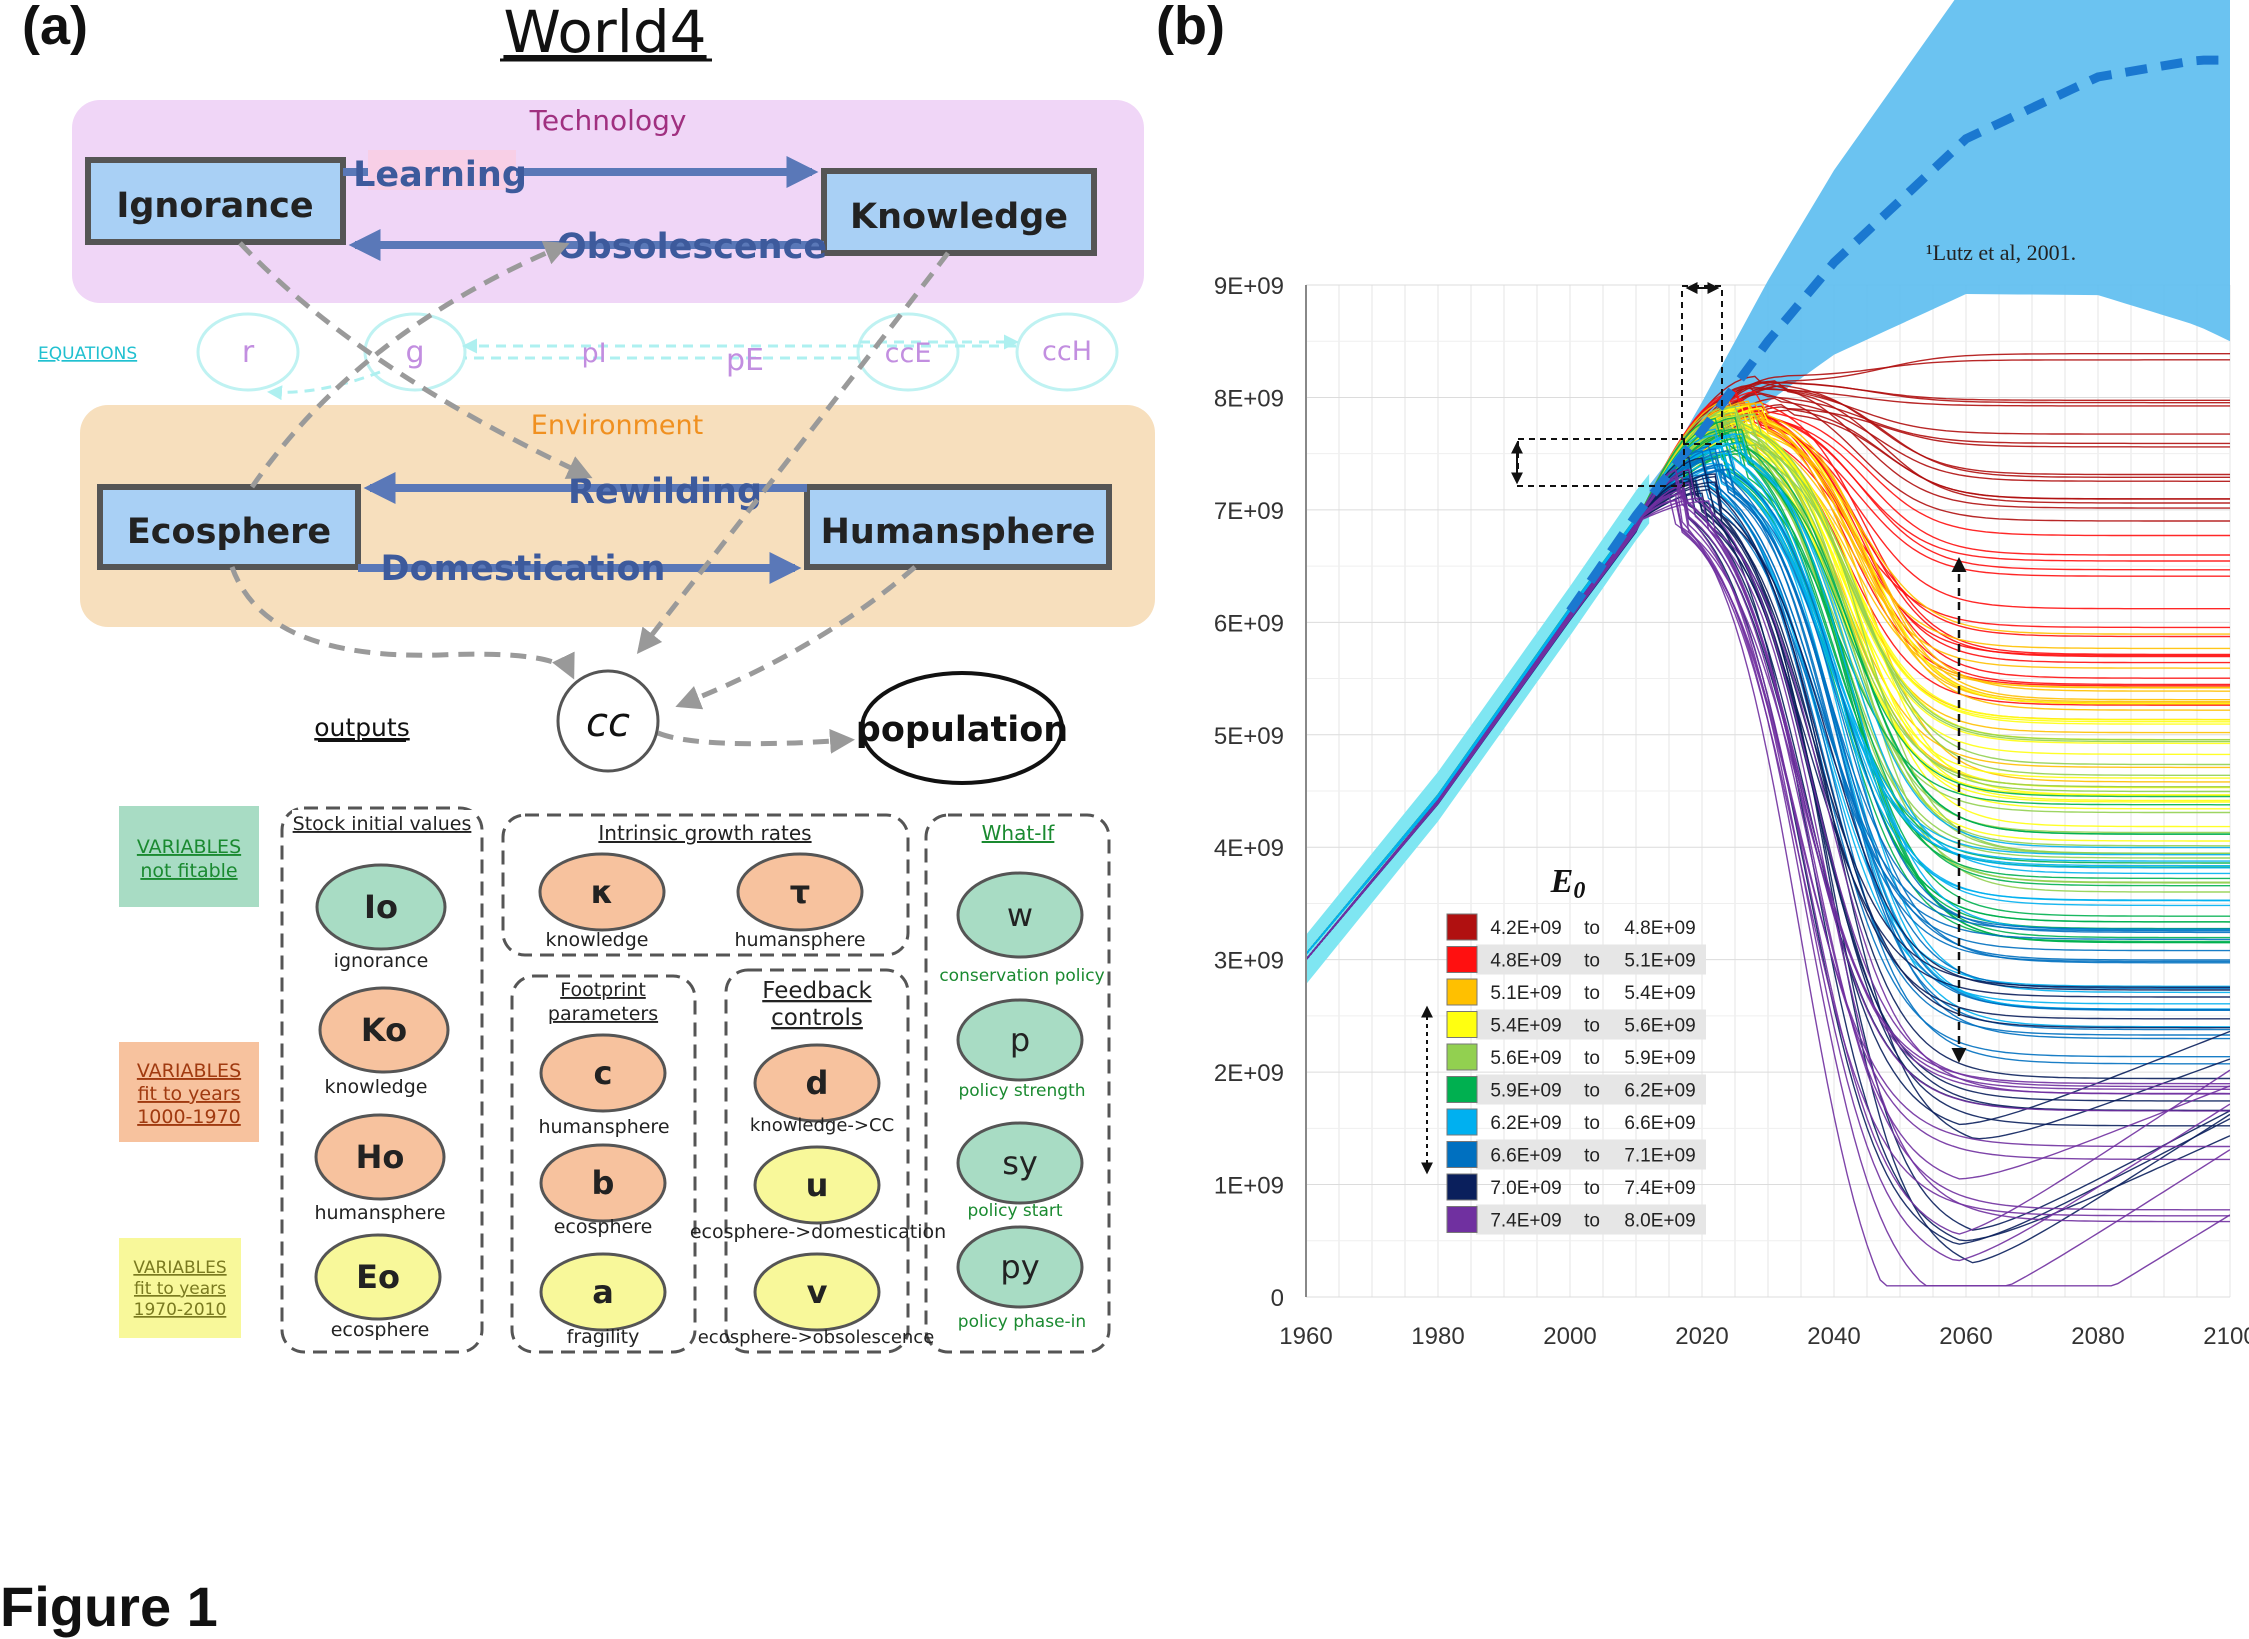 Image resolution: width=2249 pixels, height=1639 pixels. Describe the element at coordinates (380, 1157) in the screenshot. I see `var-Ho-symbol: Ho` at that location.